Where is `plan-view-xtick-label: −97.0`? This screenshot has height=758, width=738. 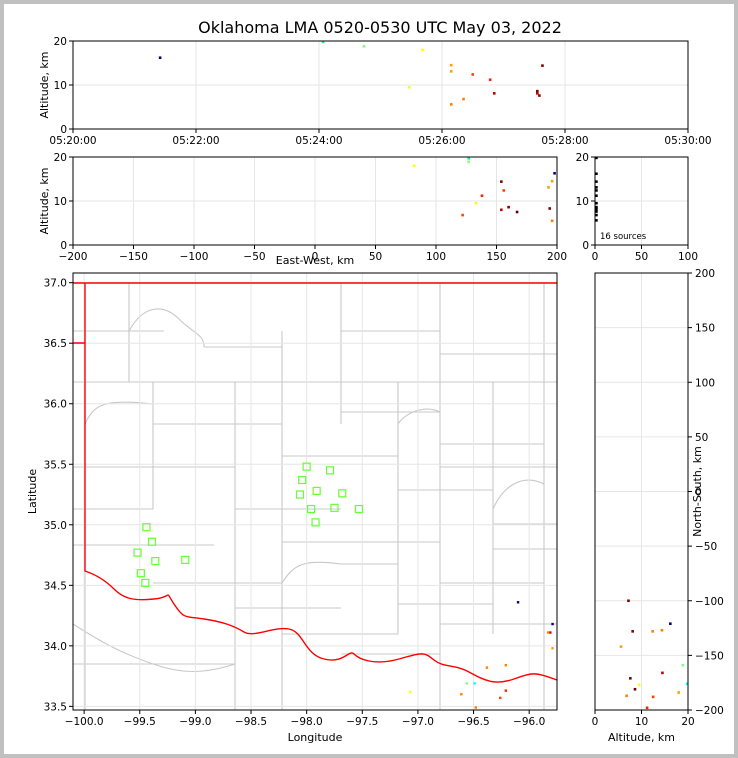 plan-view-xtick-label: −97.0 is located at coordinates (418, 722).